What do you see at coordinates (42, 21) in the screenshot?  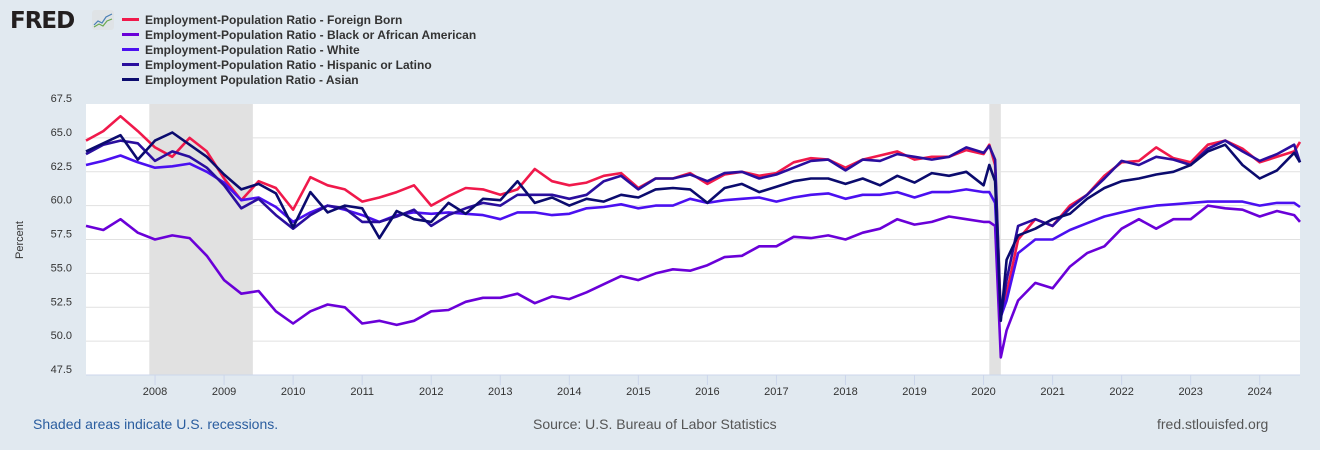 I see `fred-logo: FRED` at bounding box center [42, 21].